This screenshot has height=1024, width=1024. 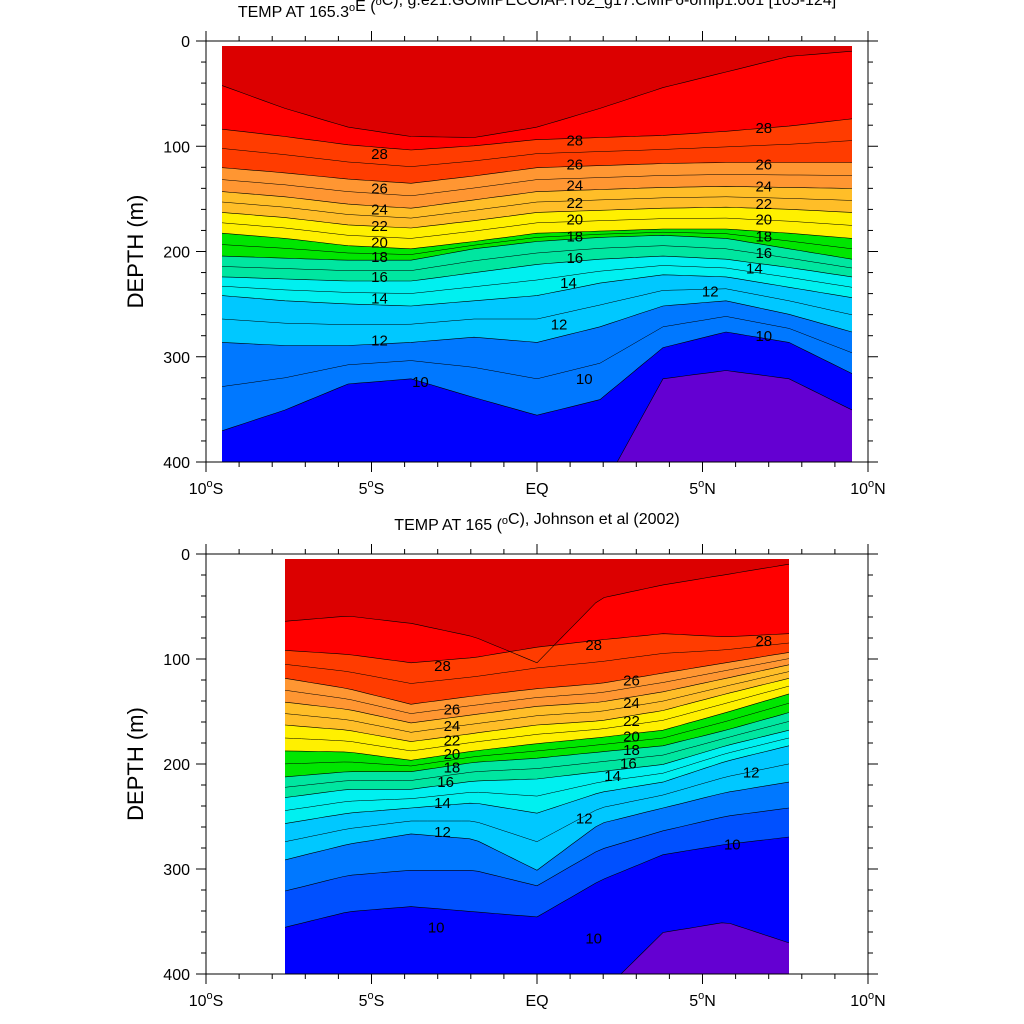 I want to click on y-axis-label: DEPTH (m), so click(x=135, y=252).